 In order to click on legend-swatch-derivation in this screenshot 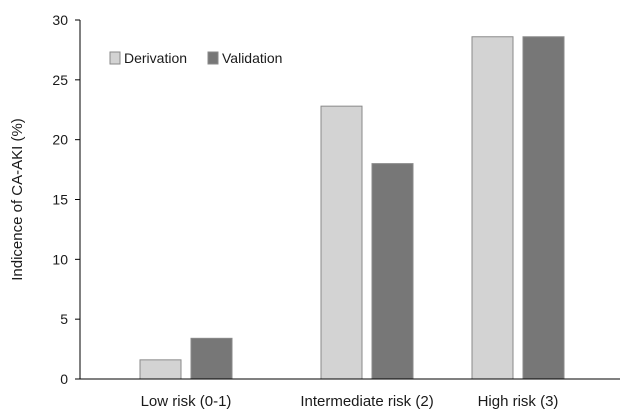, I will do `click(115, 58)`.